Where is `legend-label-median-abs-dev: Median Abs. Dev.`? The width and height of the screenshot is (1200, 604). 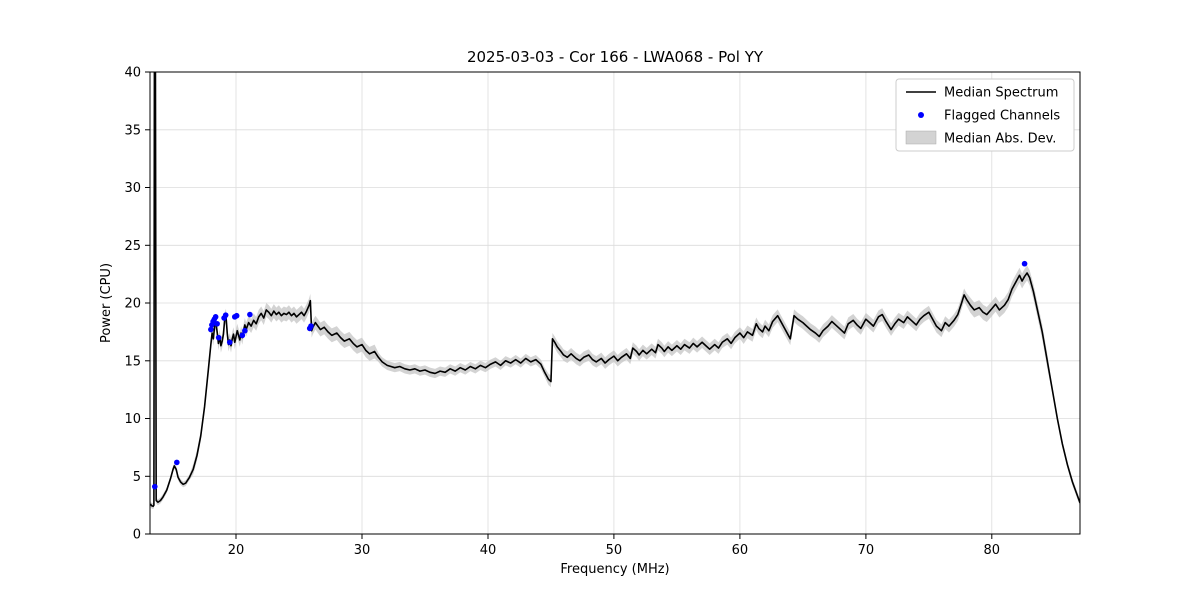 legend-label-median-abs-dev: Median Abs. Dev. is located at coordinates (1000, 139).